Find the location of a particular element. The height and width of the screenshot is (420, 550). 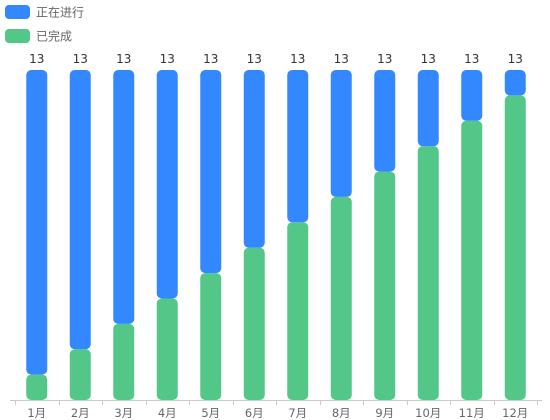

x-tick-label: 4月 is located at coordinates (167, 413).